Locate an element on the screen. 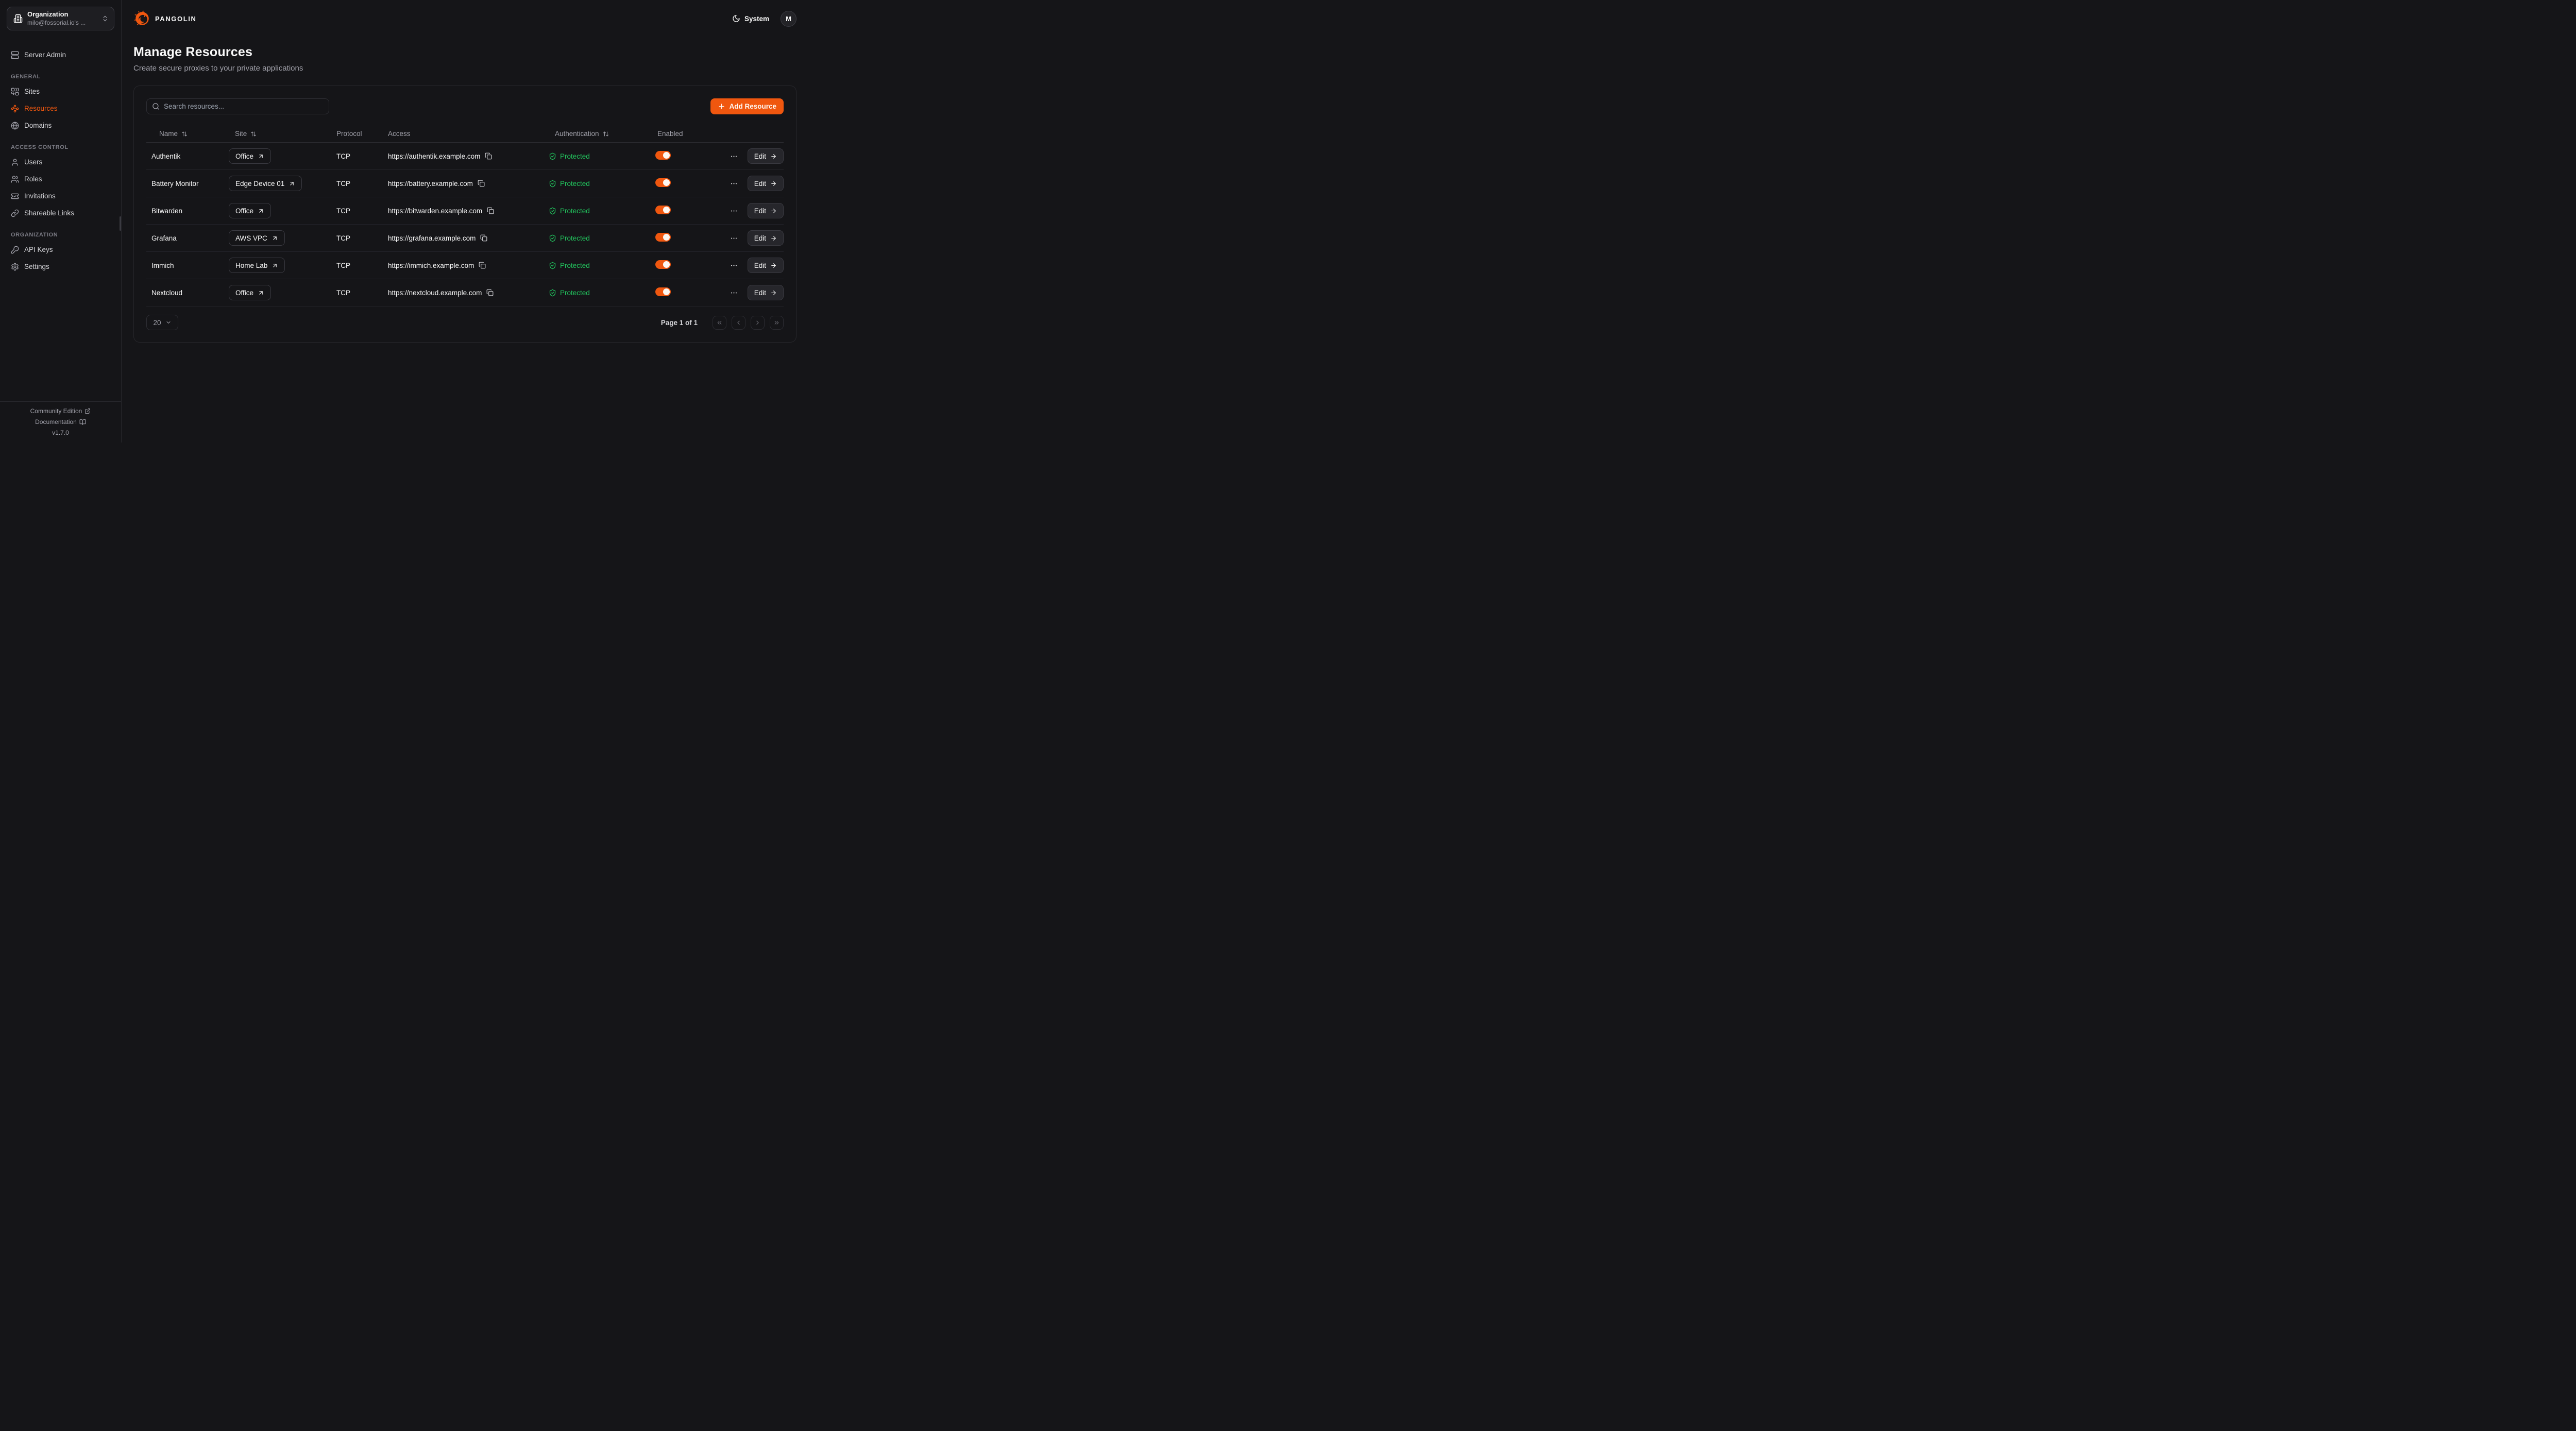  last-page-button is located at coordinates (777, 322).